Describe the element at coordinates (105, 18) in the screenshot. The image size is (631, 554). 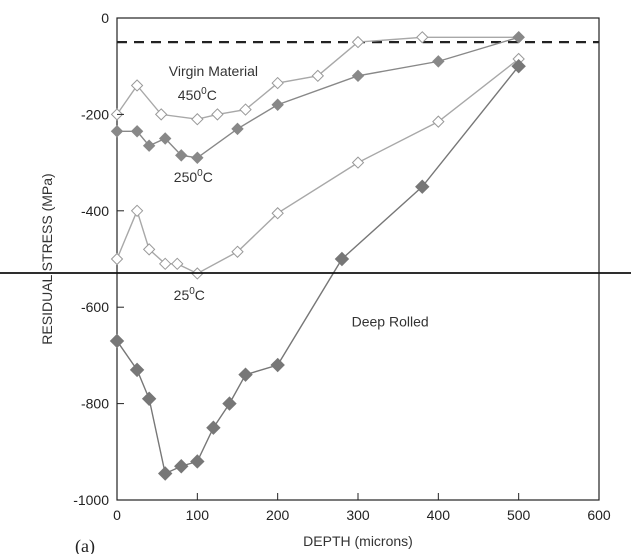
I see `y-tick-label: 0` at that location.